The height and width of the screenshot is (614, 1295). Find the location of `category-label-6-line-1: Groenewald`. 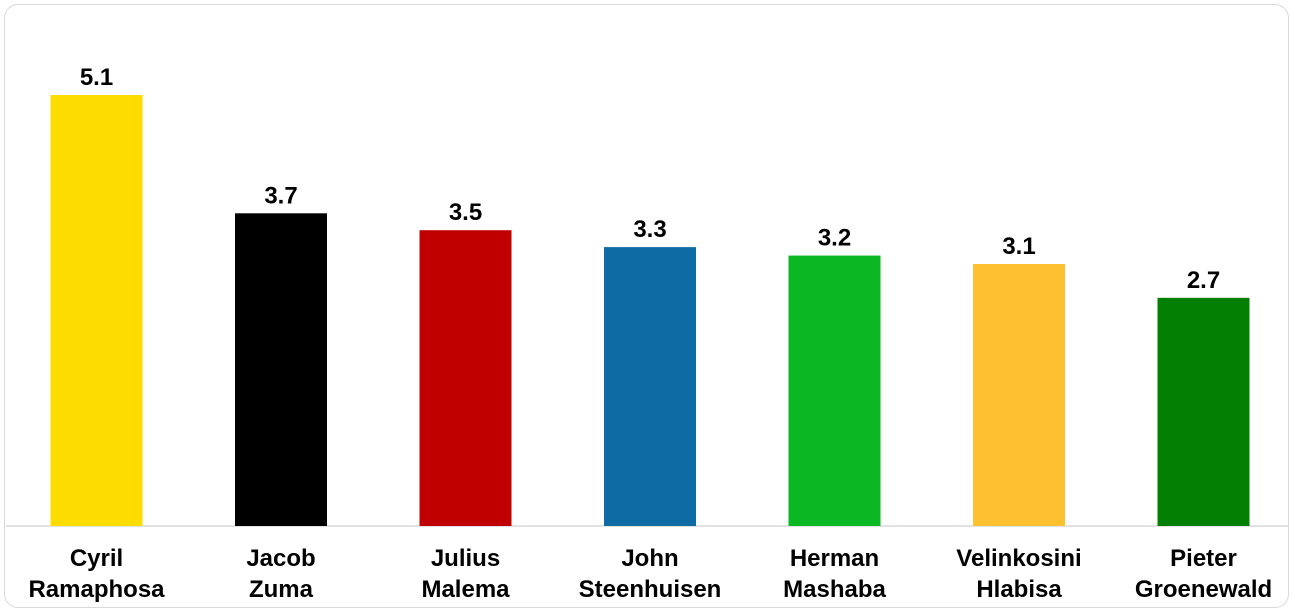

category-label-6-line-1: Groenewald is located at coordinates (1203, 589).